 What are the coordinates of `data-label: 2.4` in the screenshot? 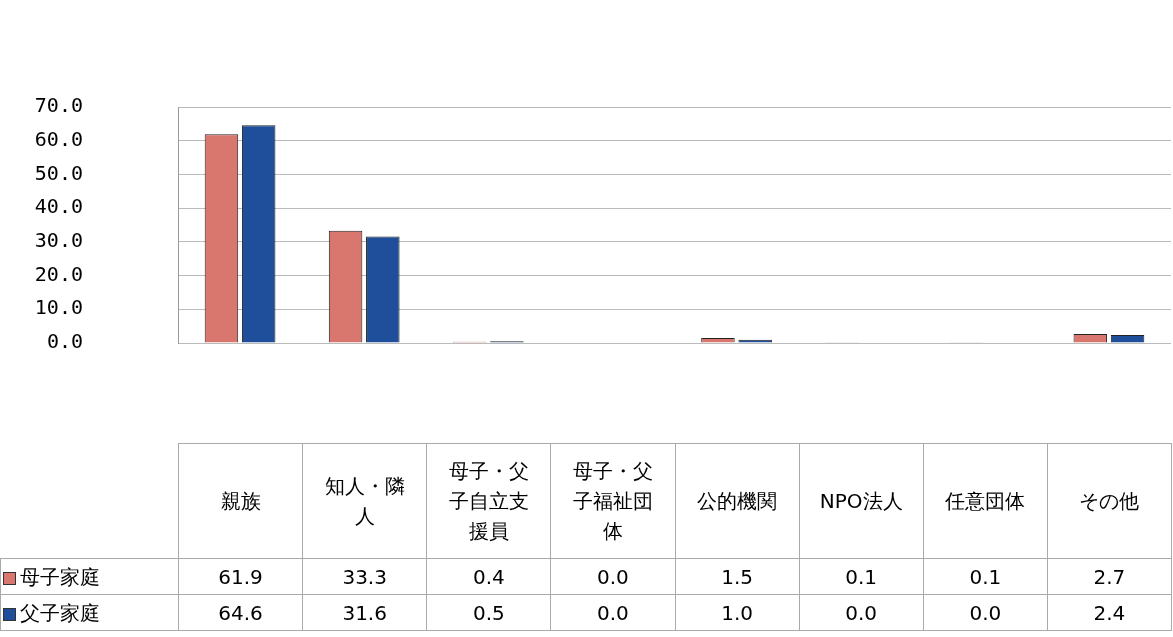 It's located at (1109, 612).